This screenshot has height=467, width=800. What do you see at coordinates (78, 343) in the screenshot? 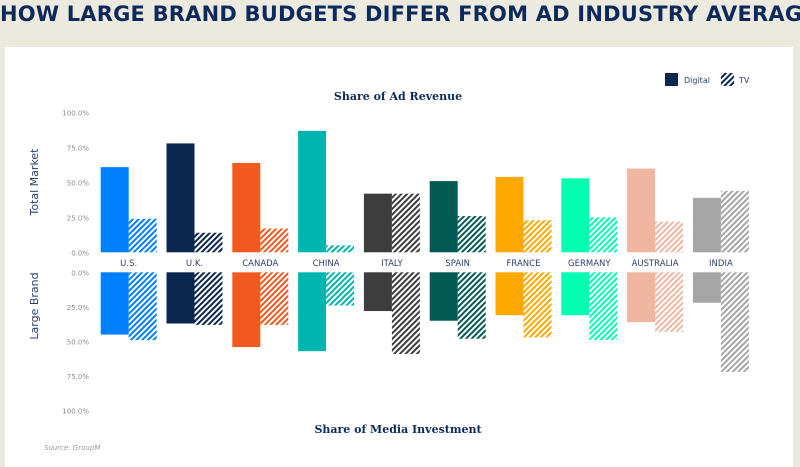
I see `y-tick-bottom: 50.0%` at bounding box center [78, 343].